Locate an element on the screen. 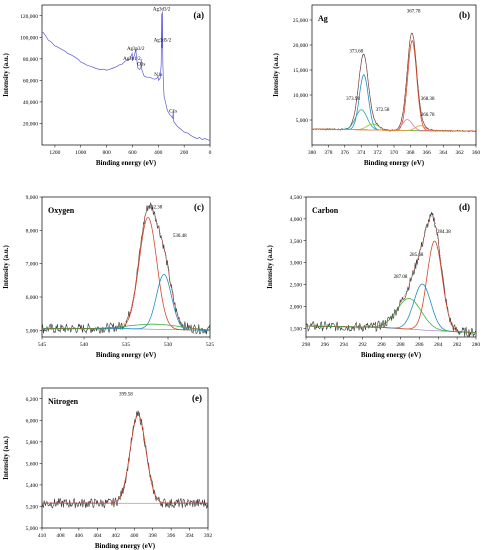  y-tick-label: 5,800 is located at coordinates (32, 443).